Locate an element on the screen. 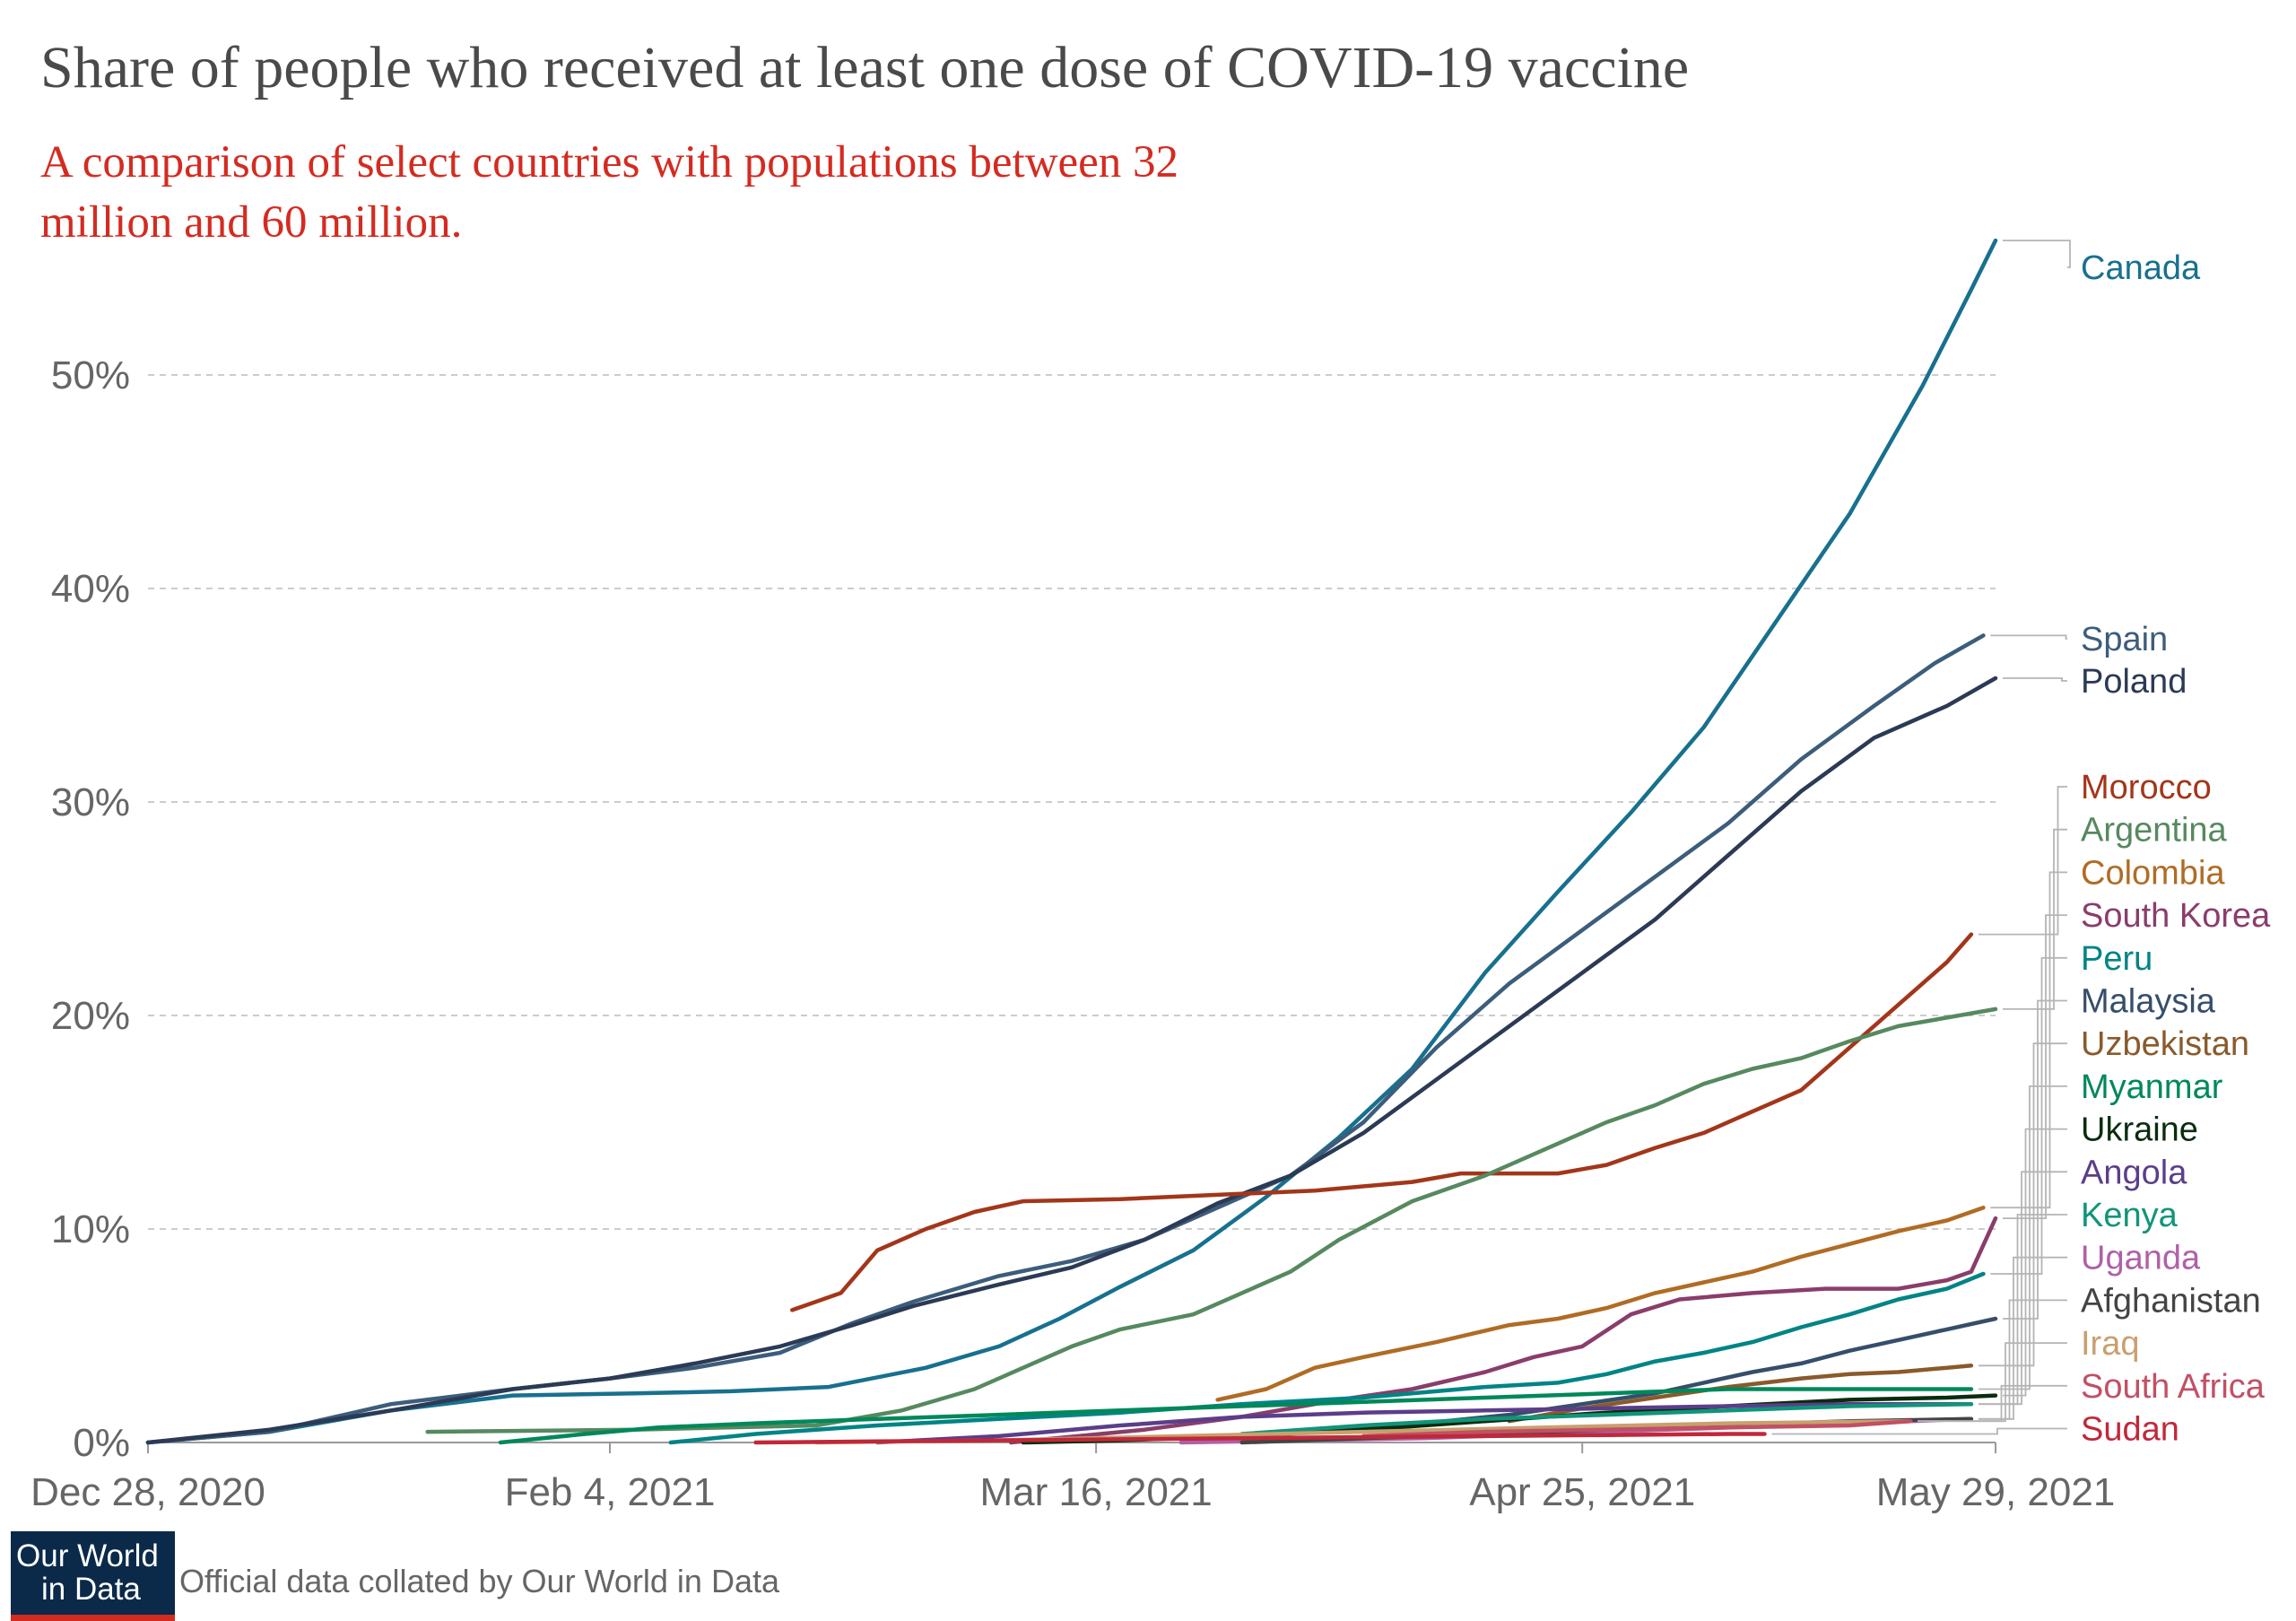 The width and height of the screenshot is (2296, 1621). y-tick-label: 40% is located at coordinates (90, 589).